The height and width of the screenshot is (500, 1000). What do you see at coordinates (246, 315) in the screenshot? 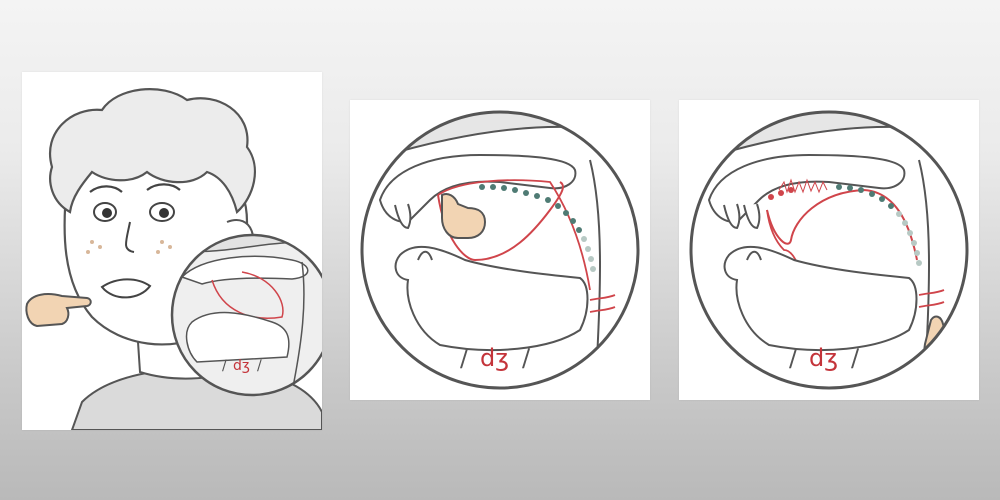
I see `magnifier-circle: / dʒ /` at bounding box center [246, 315].